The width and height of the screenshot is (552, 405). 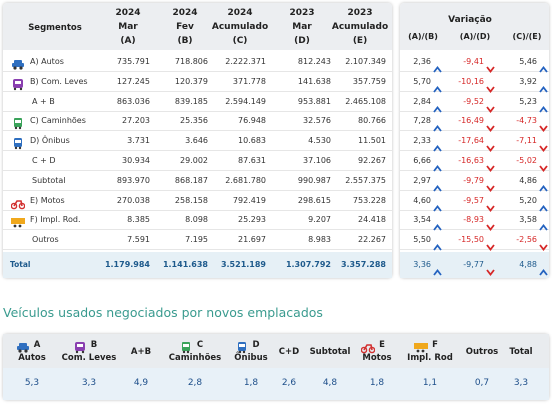 I want to click on row-label: Subtotal, so click(x=49, y=180).